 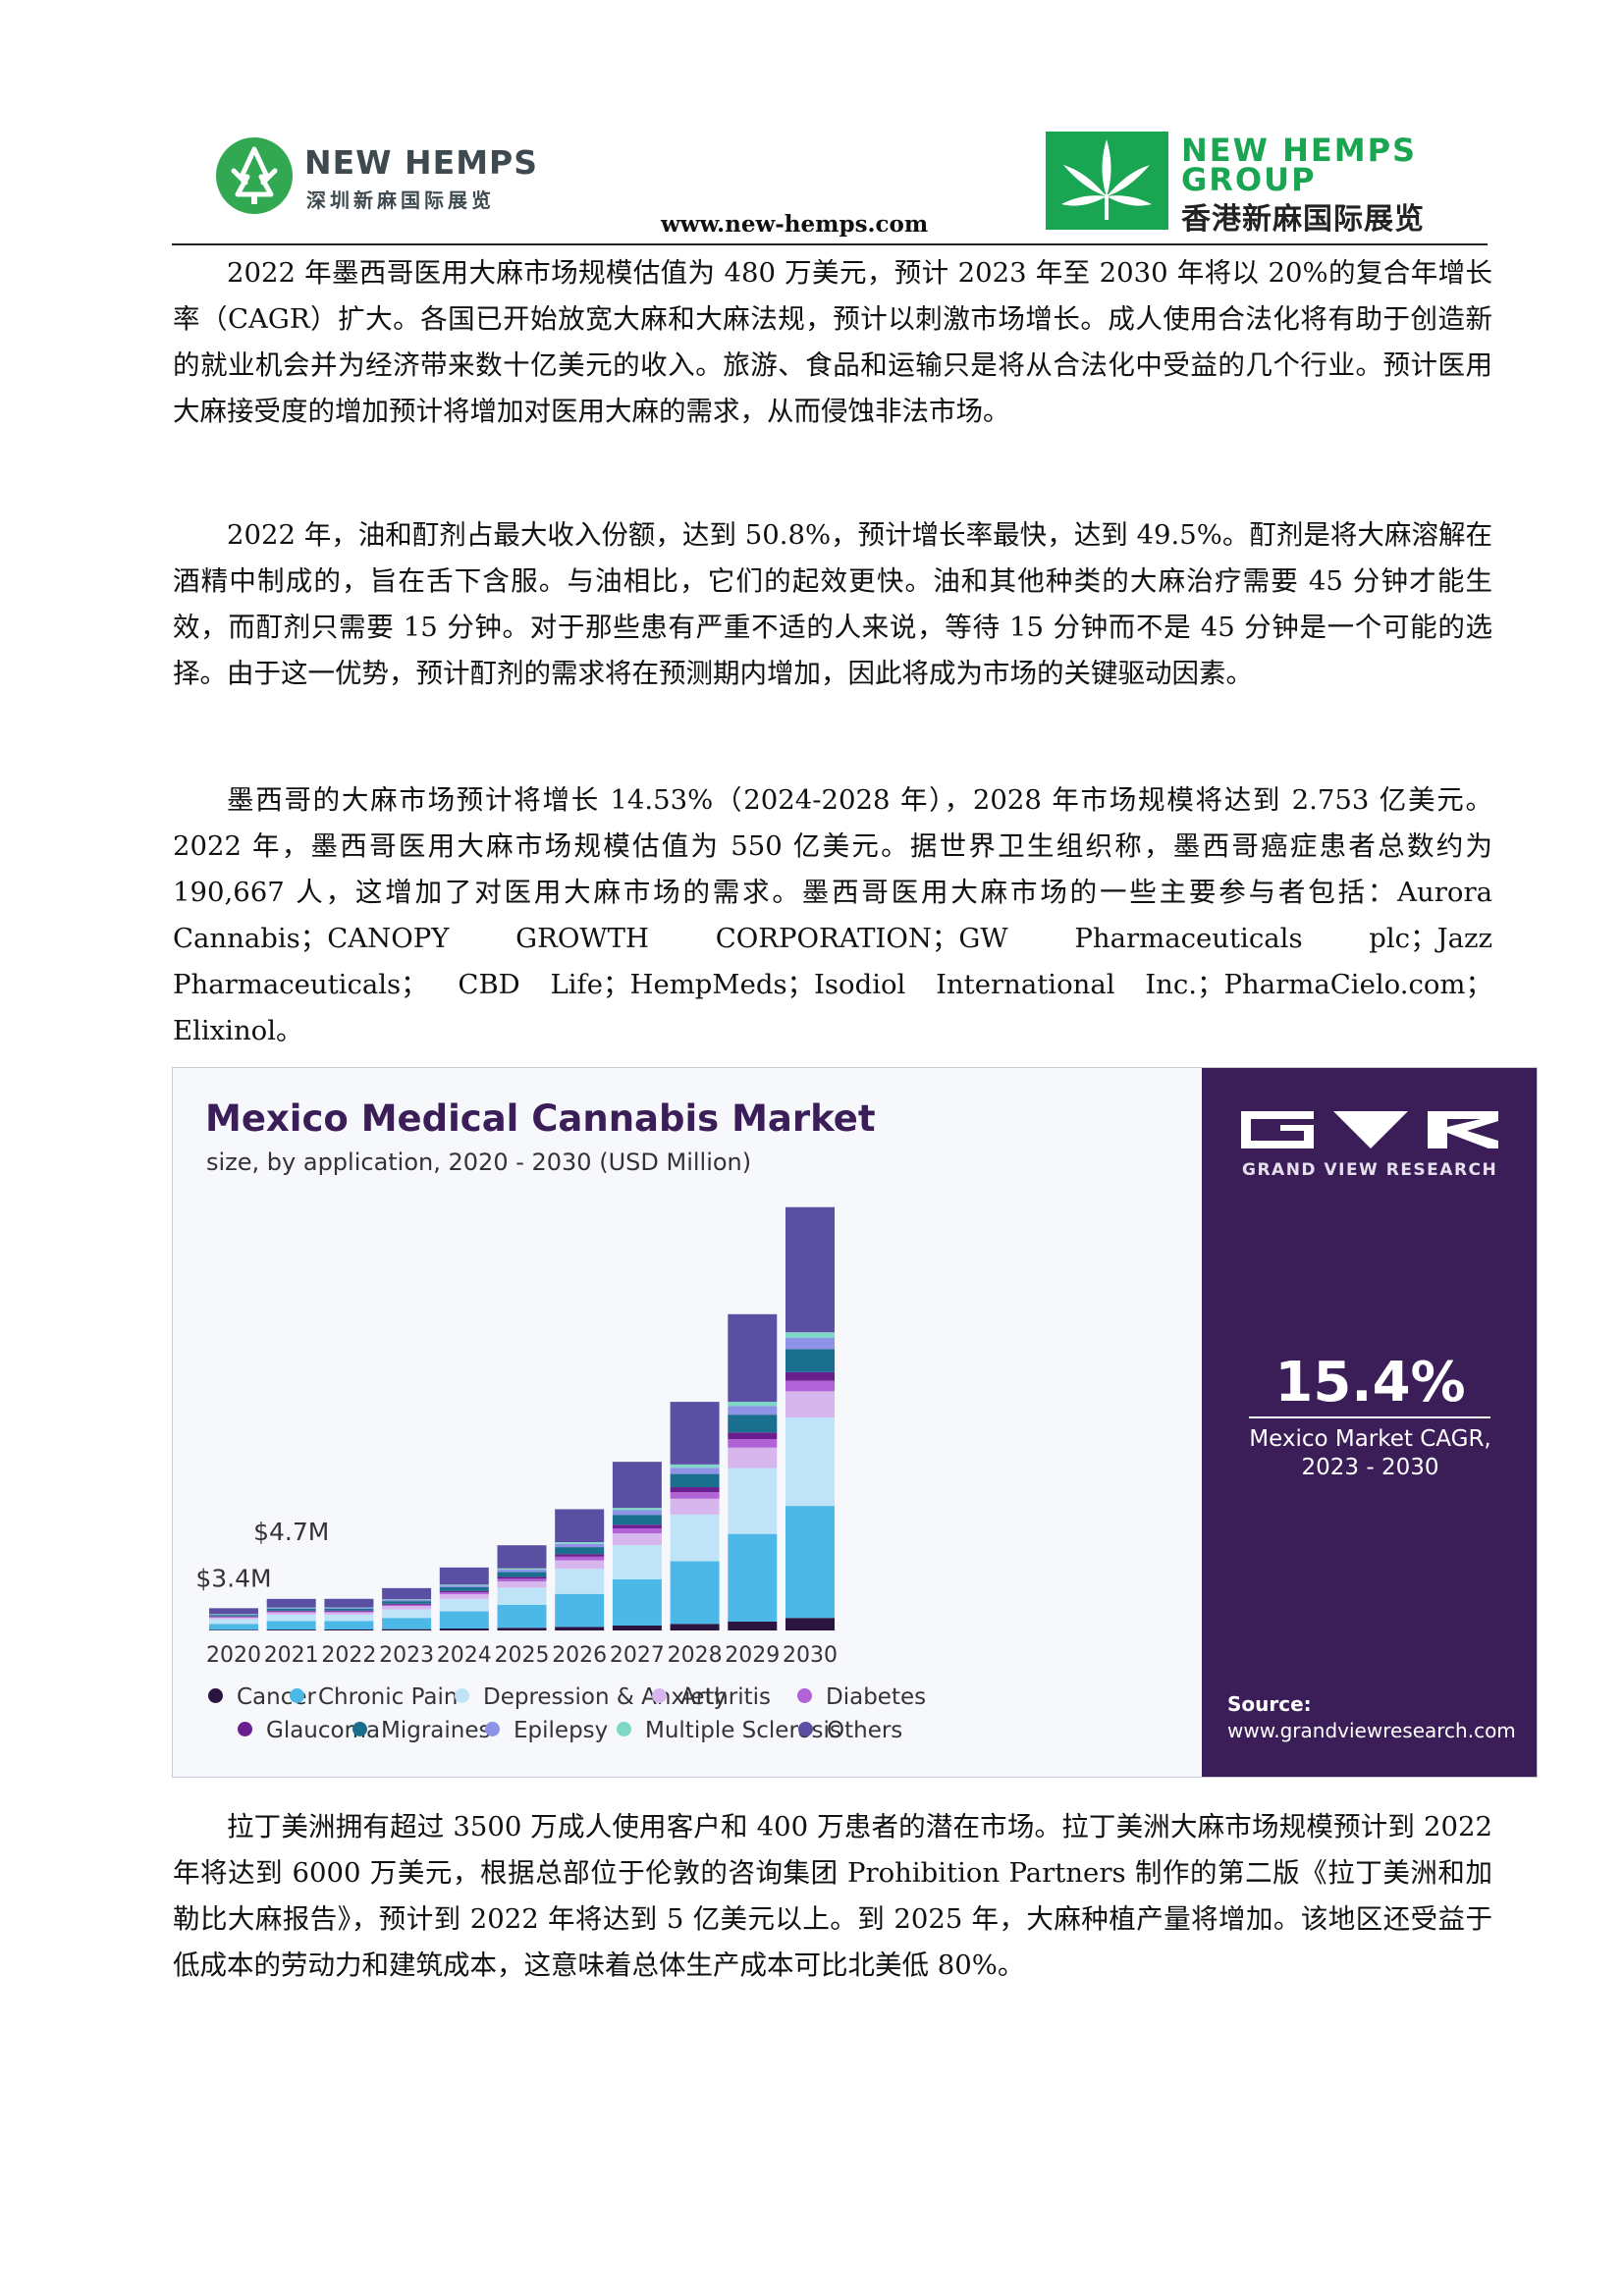 I want to click on legend-item-chronic-pain: Chronic Pain, so click(x=374, y=1697).